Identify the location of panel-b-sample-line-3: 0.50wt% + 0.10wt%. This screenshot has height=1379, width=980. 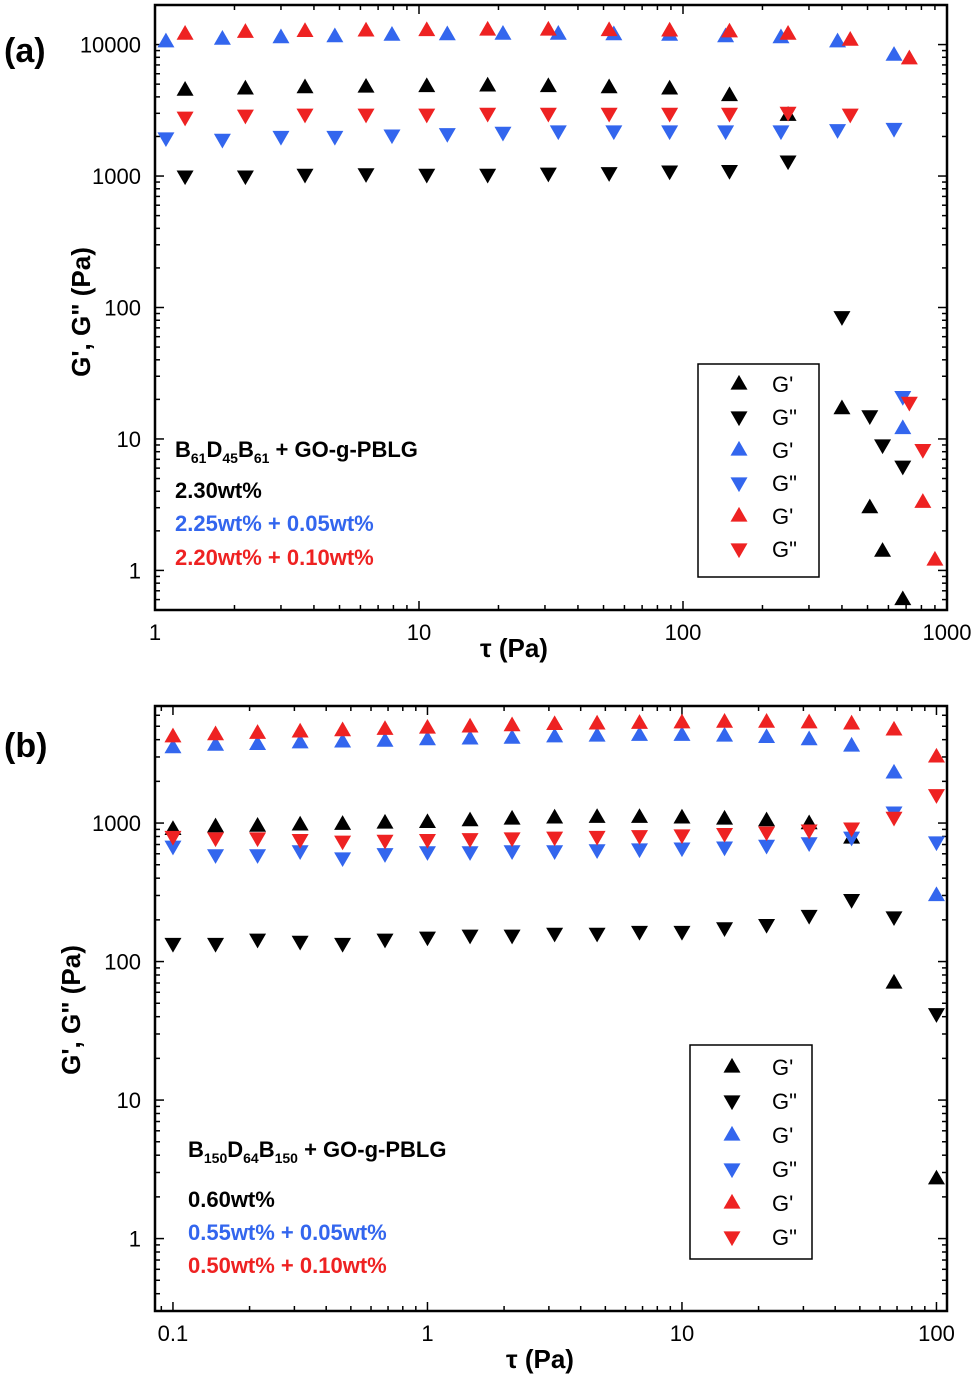
(287, 1265).